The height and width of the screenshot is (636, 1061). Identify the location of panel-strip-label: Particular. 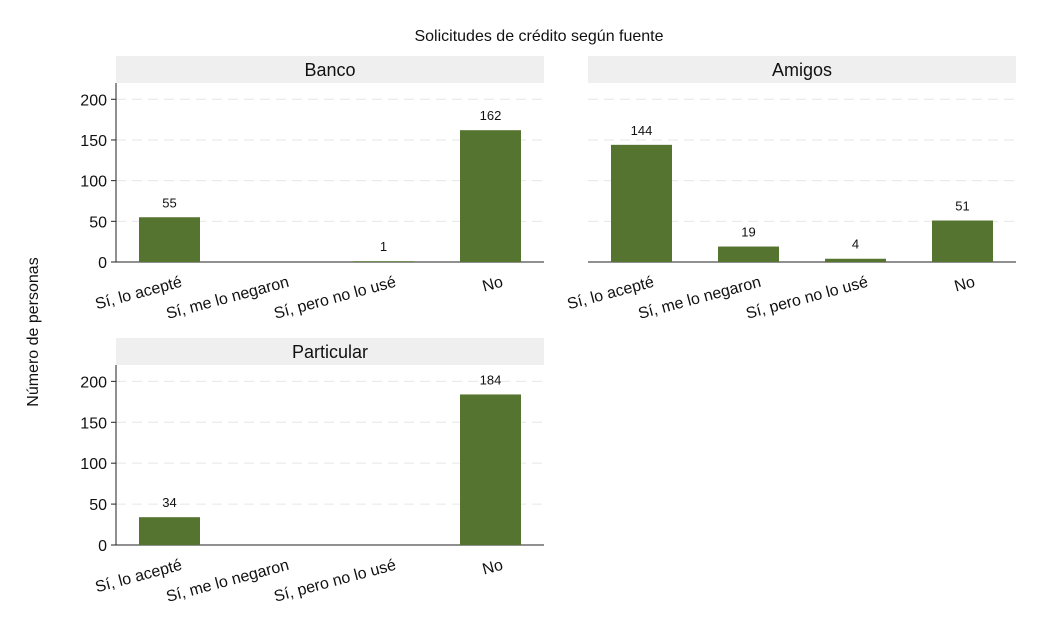
(330, 352).